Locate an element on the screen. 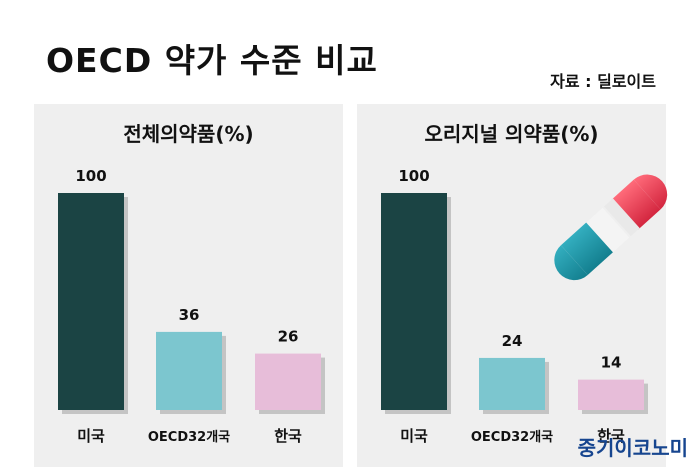 The height and width of the screenshot is (467, 700). capsule-pill-icon is located at coordinates (611, 227).